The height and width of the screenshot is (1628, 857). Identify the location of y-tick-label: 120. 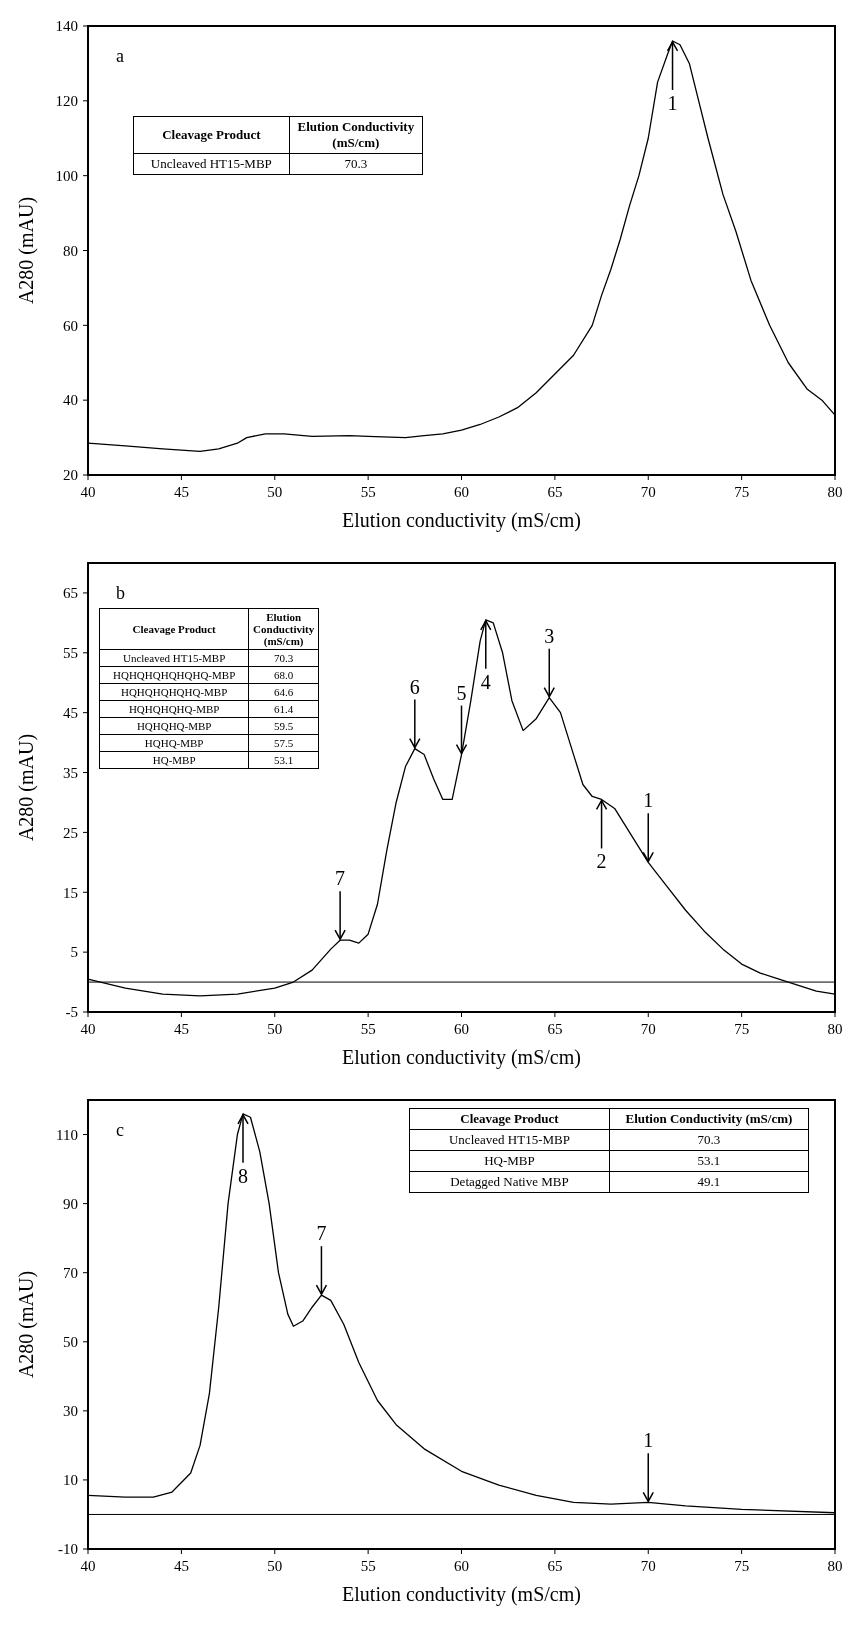
(66, 101).